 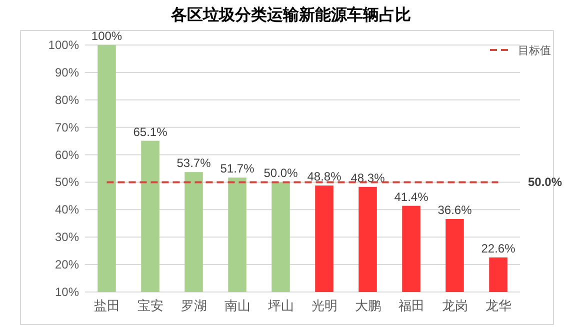 What do you see at coordinates (455, 305) in the screenshot?
I see `x-tick-label: 龙岗` at bounding box center [455, 305].